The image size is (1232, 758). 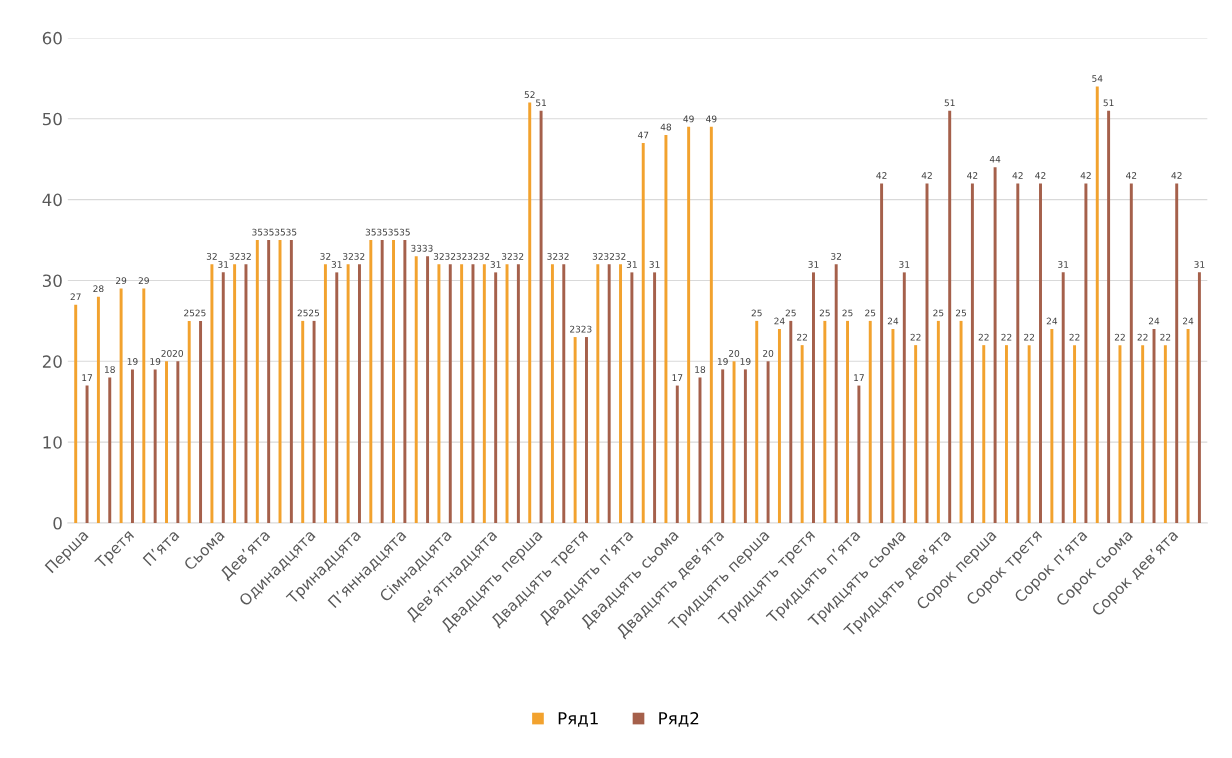 I want to click on y-tick-label: 0, so click(x=57, y=523).